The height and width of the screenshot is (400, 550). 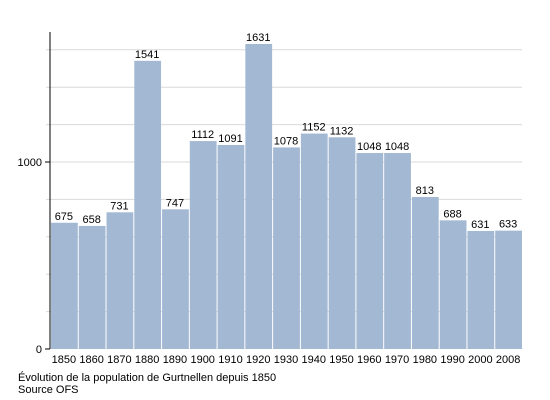 What do you see at coordinates (452, 214) in the screenshot?
I see `data-label: 688` at bounding box center [452, 214].